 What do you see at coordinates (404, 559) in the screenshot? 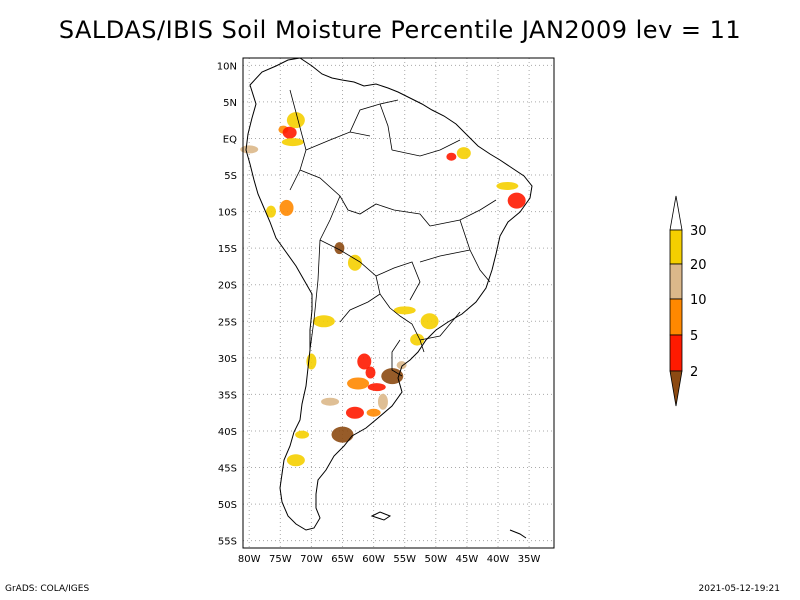
I see `lon-tick-label: 55W` at bounding box center [404, 559].